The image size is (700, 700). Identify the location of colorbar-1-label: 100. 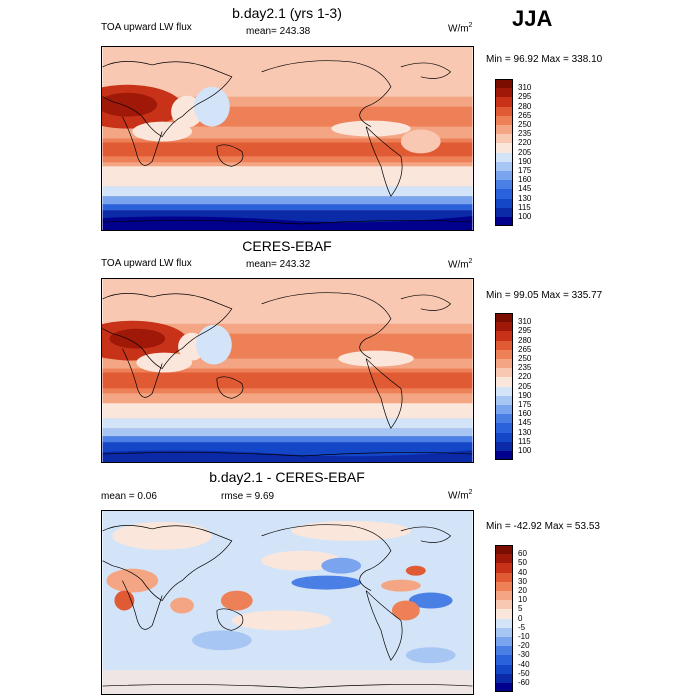
(525, 216).